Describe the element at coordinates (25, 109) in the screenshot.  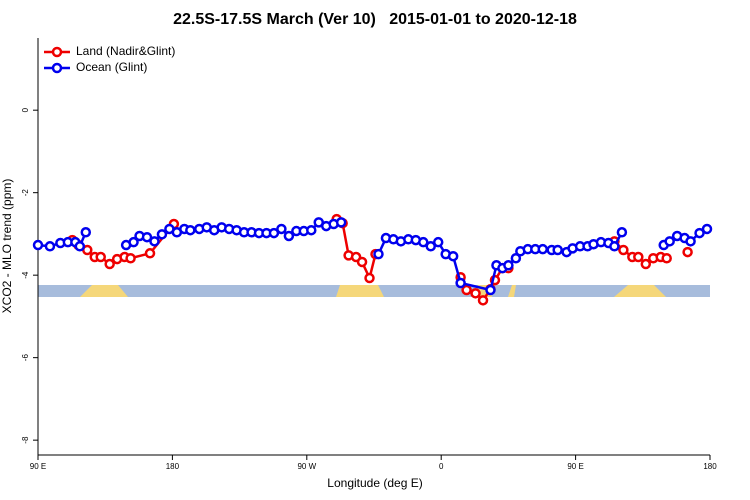
I see `y-tick-label: 0` at that location.